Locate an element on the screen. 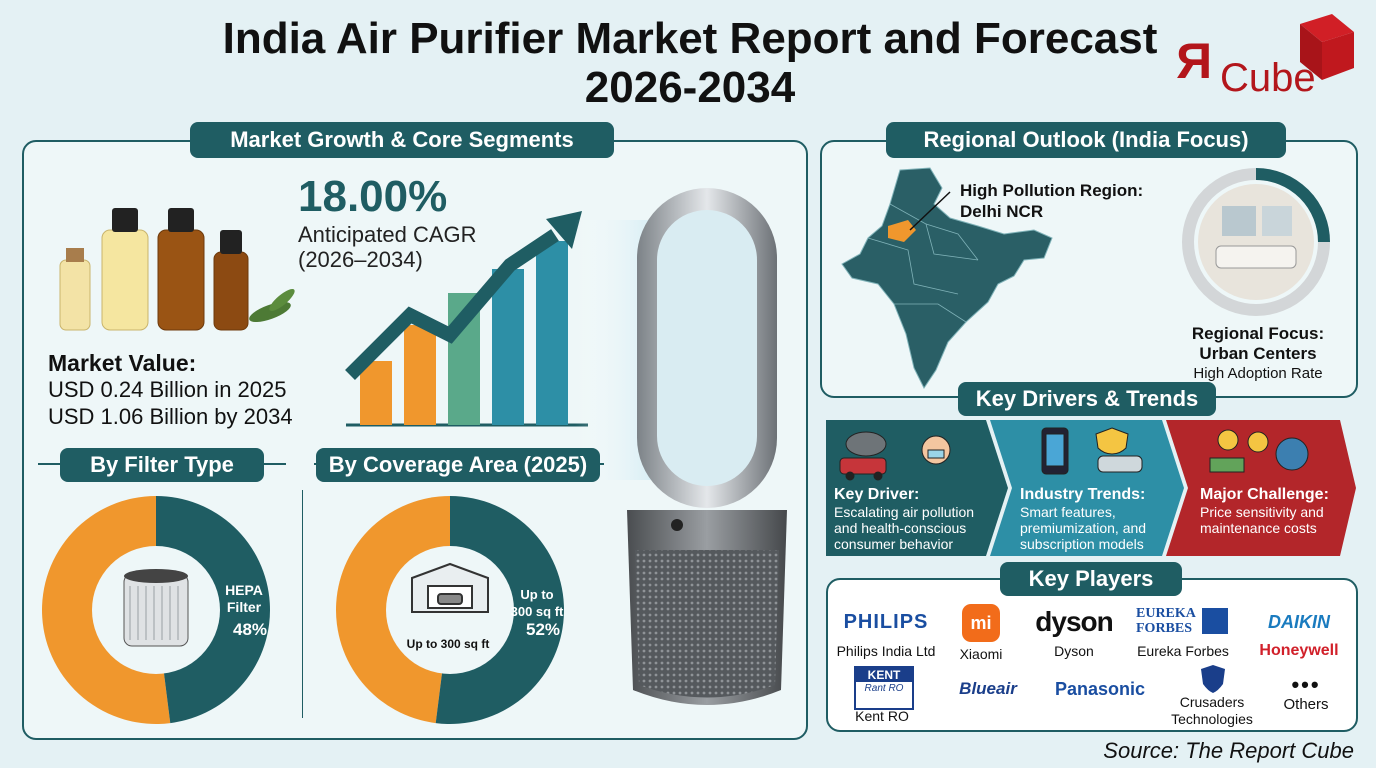 Image resolution: width=1376 pixels, height=768 pixels. logo-text: Cube is located at coordinates (1268, 78).